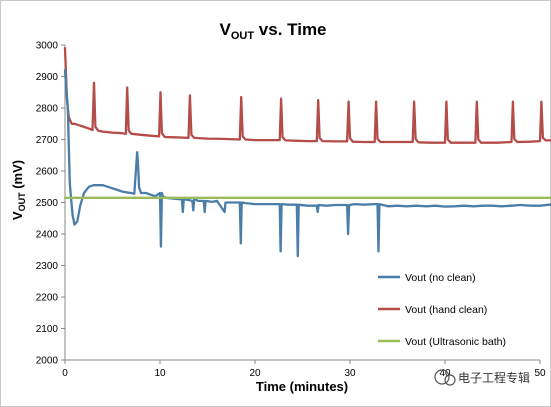 This screenshot has width=551, height=407. What do you see at coordinates (494, 377) in the screenshot?
I see `watermark-text: 电子工程专辑` at bounding box center [494, 377].